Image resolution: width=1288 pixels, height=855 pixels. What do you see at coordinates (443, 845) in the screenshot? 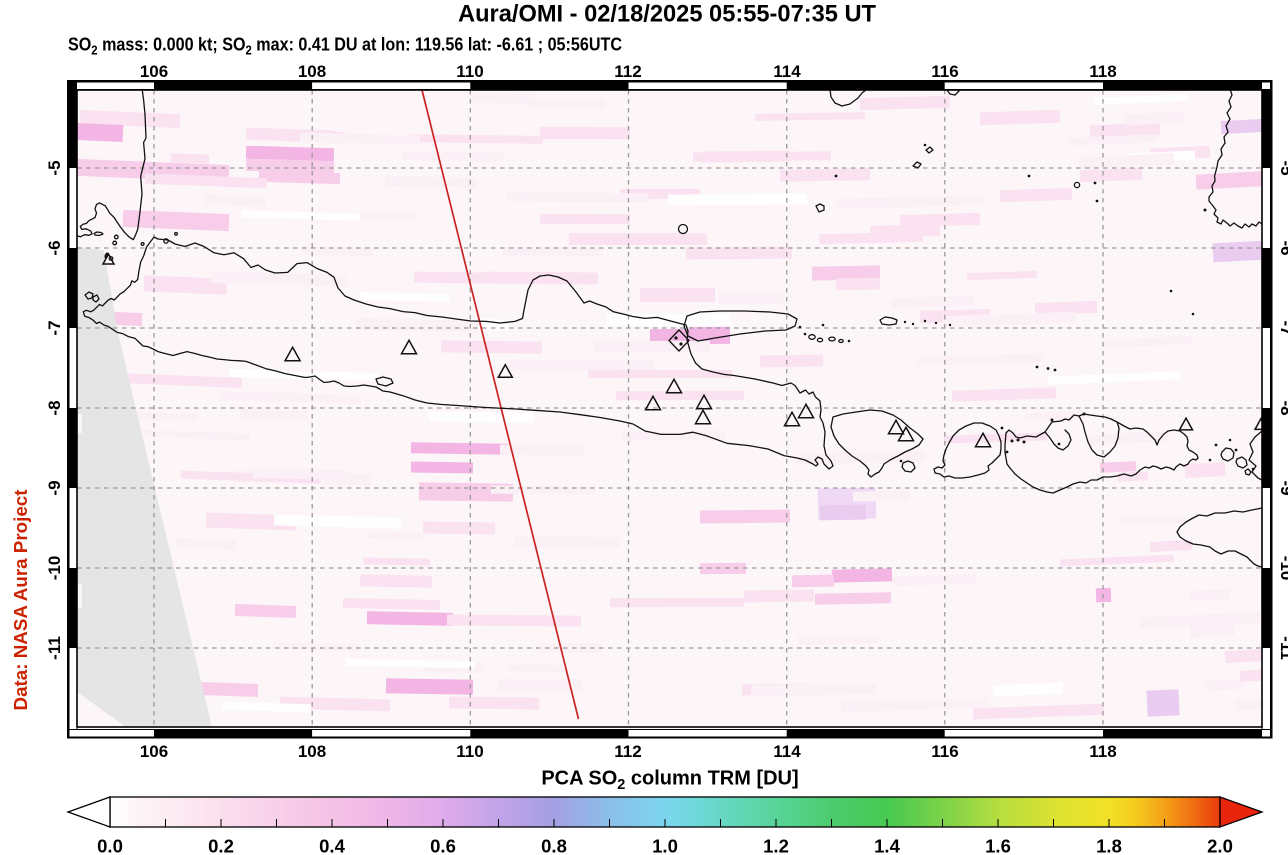
I see `svg-text: 0.6` at bounding box center [443, 845].